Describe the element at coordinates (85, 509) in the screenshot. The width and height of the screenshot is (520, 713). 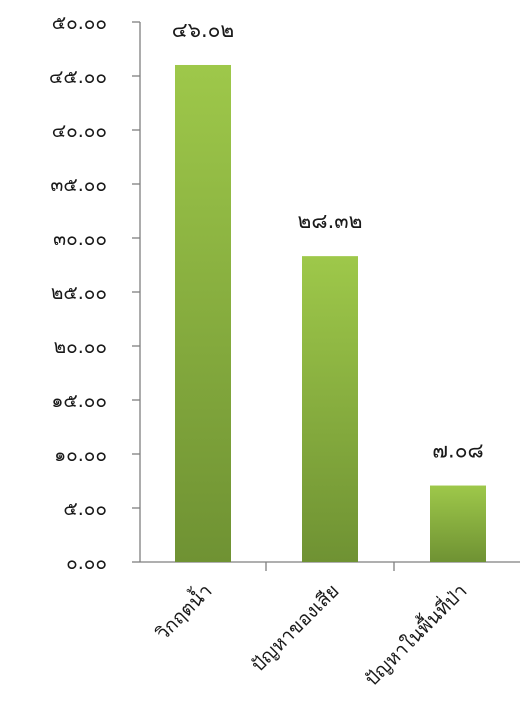
I see `y-tick-label: ๕.๐๐` at that location.